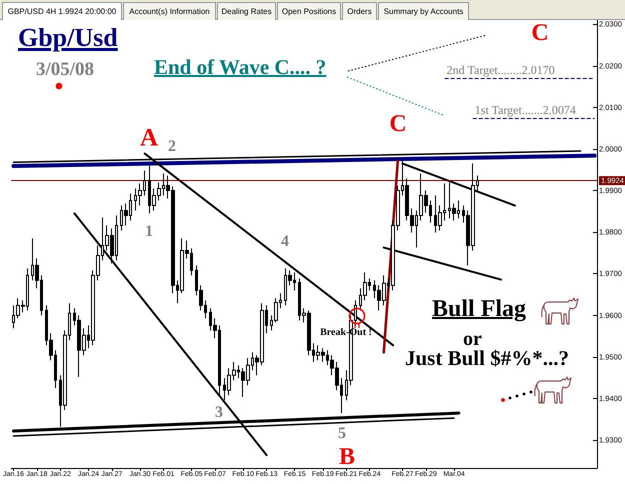  I want to click on annotation: 4, so click(285, 241).